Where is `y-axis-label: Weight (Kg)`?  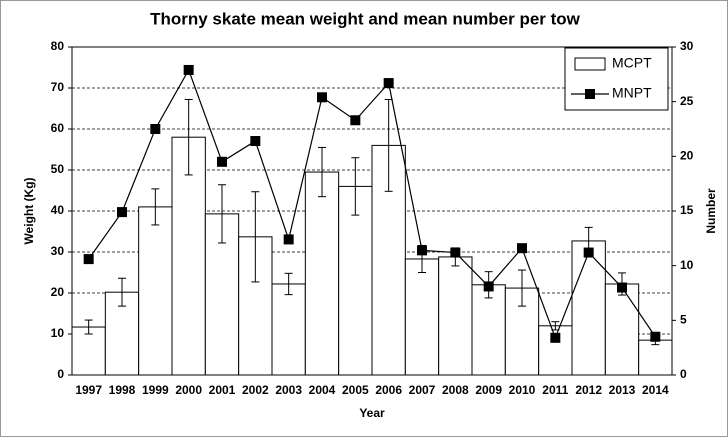
y-axis-label: Weight (Kg) is located at coordinates (29, 210).